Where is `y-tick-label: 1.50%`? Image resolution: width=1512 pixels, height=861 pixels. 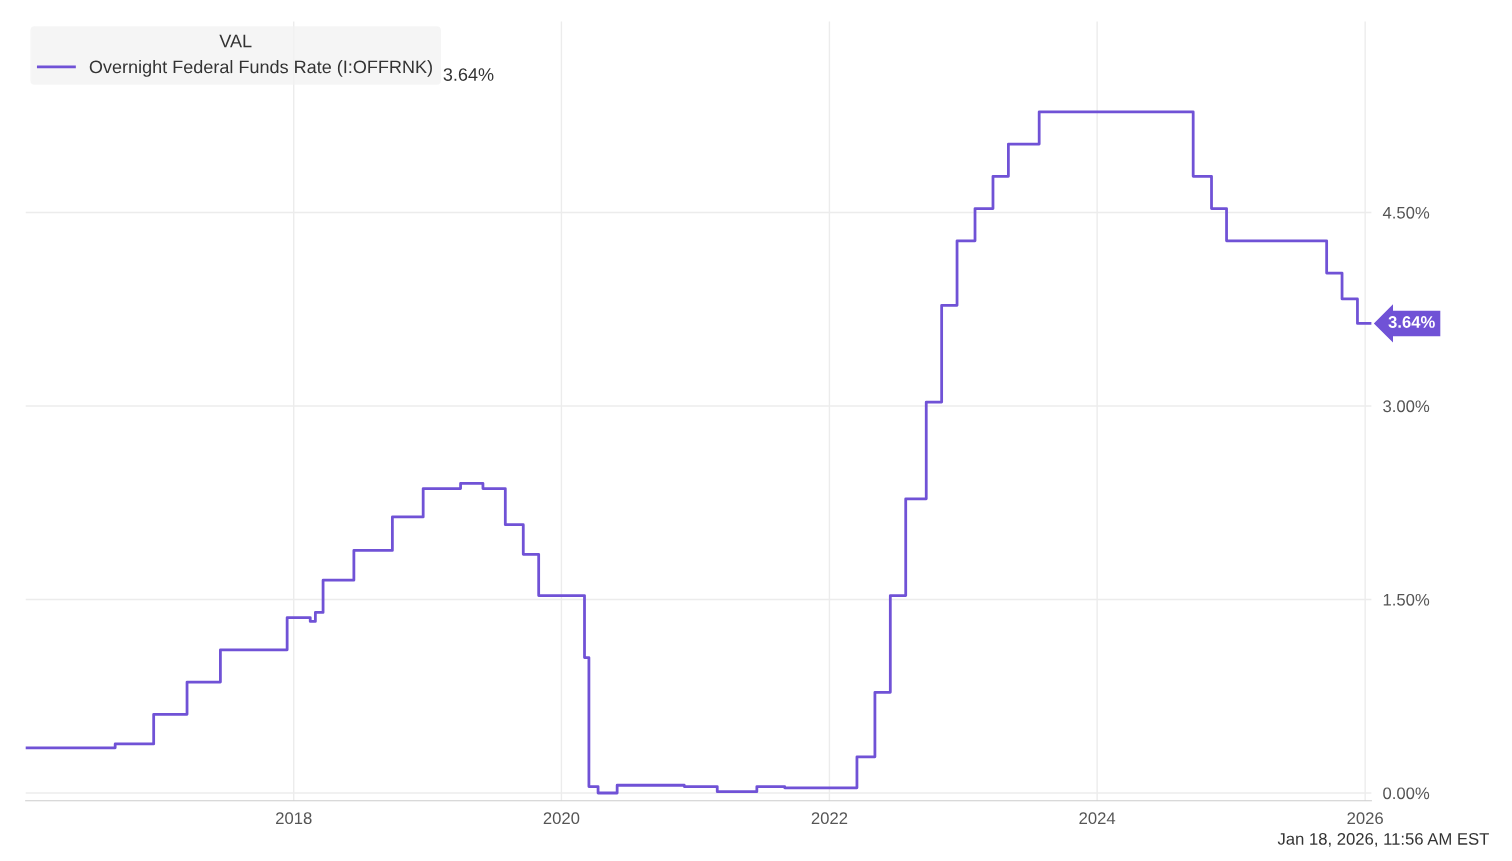
y-tick-label: 1.50% is located at coordinates (1406, 599).